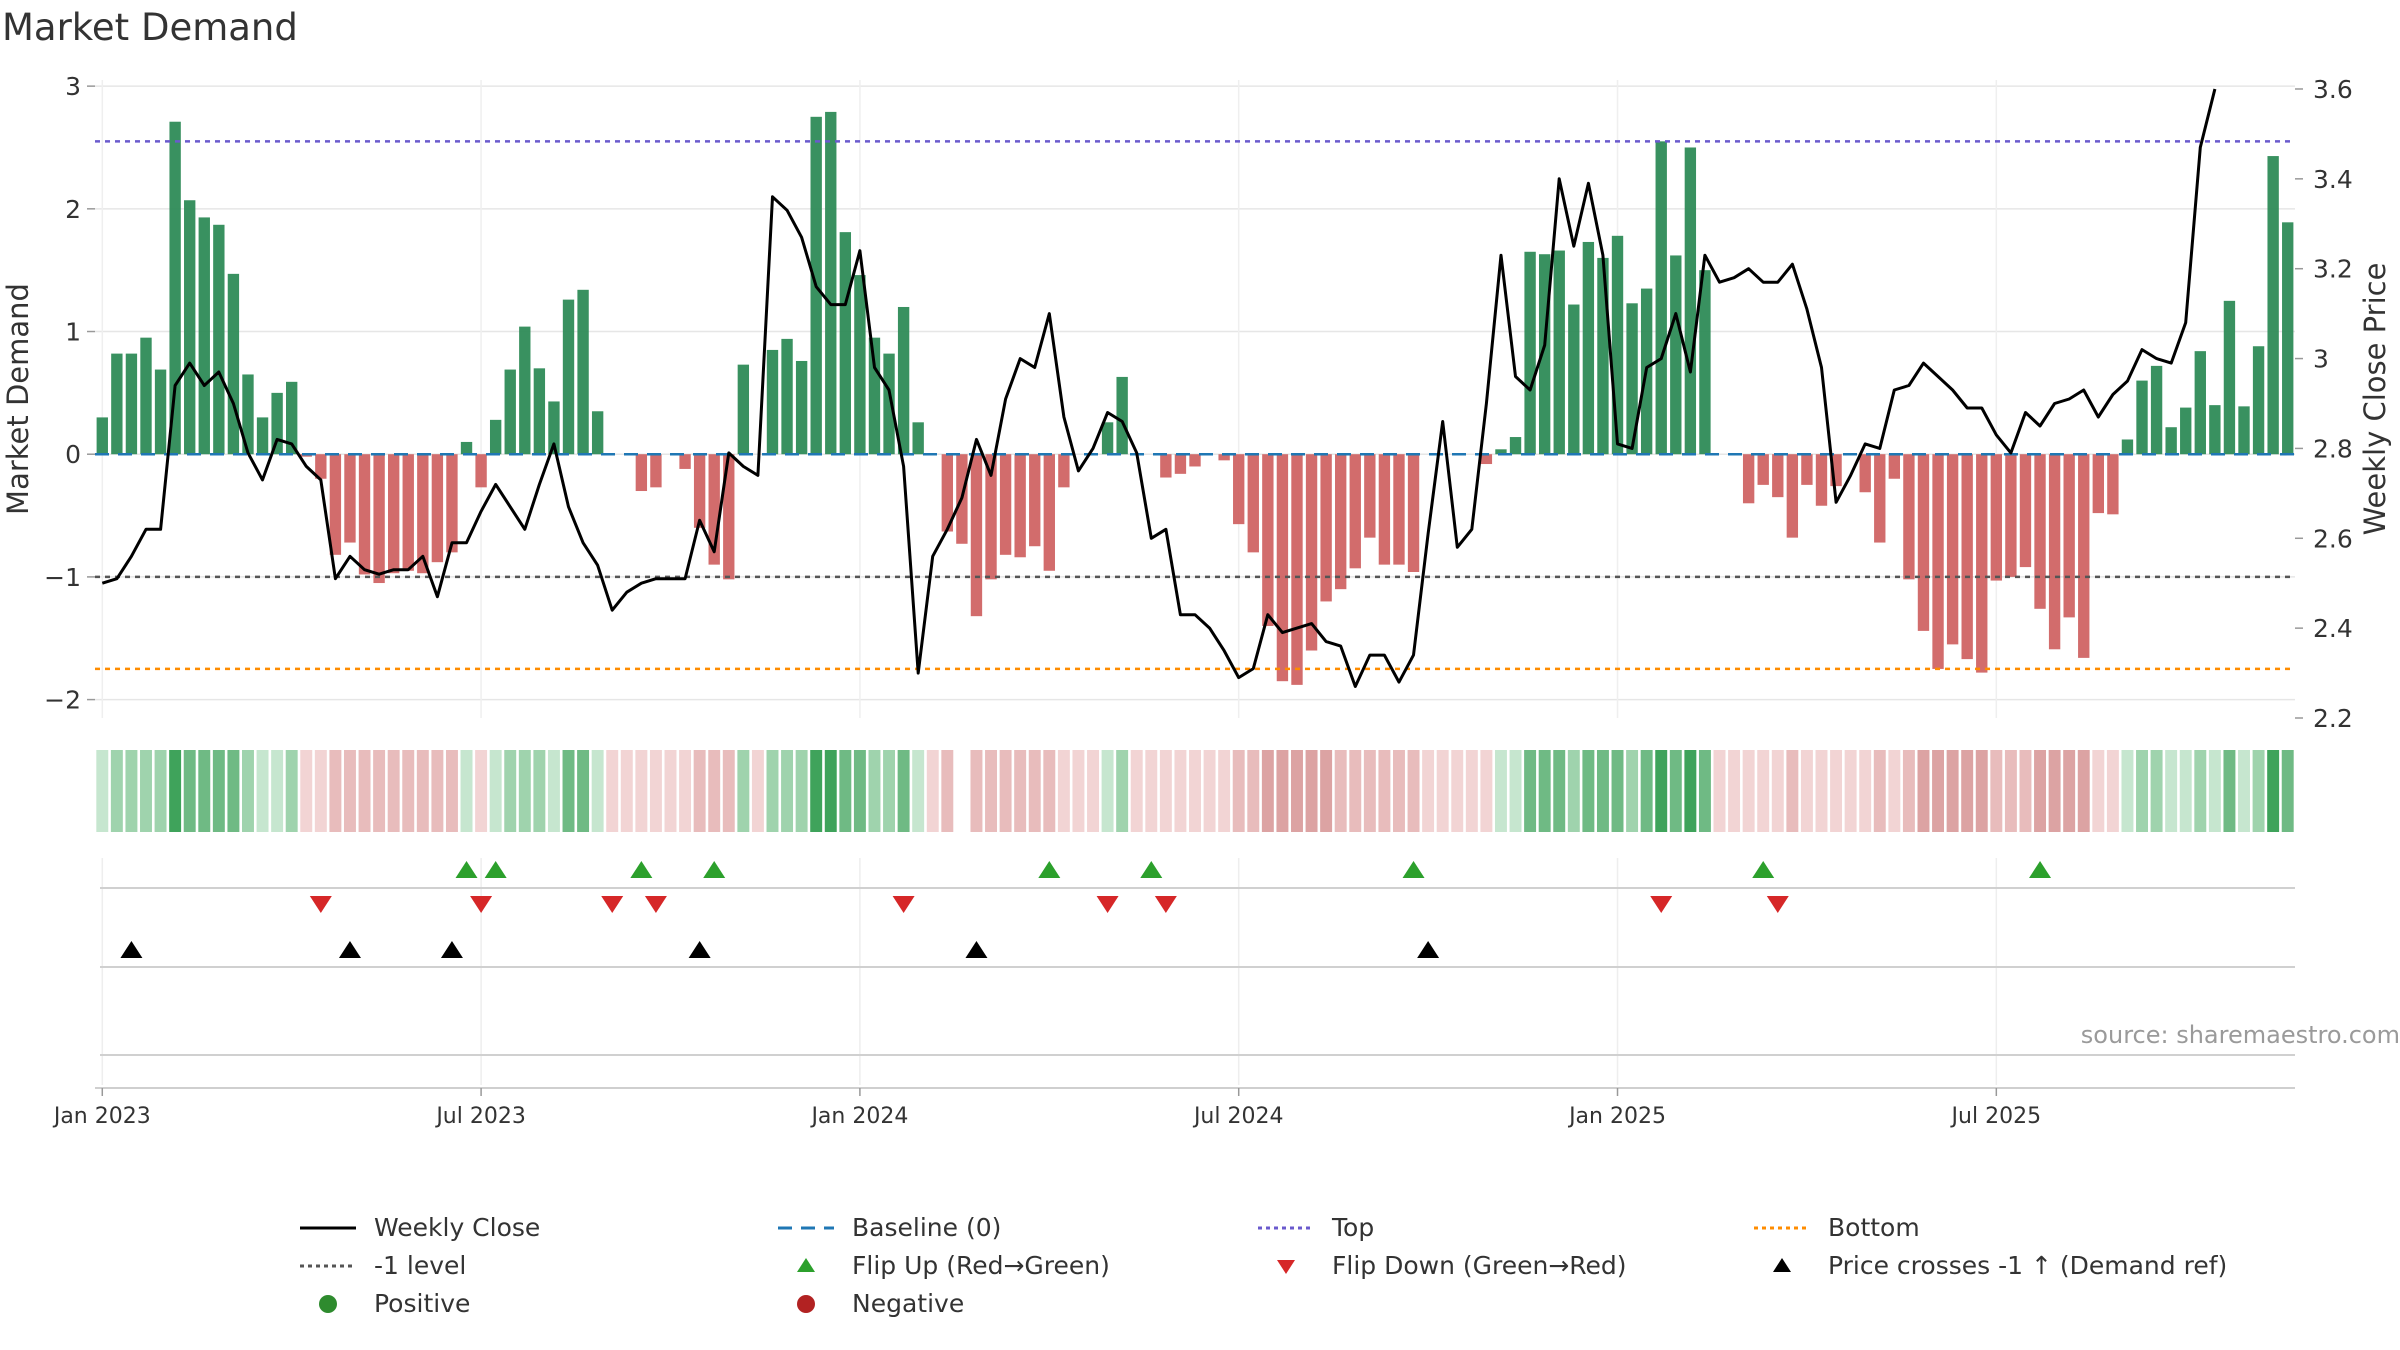 The image size is (2400, 1350). Describe the element at coordinates (420, 1227) in the screenshot. I see `legend-weekly-close: Weekly Close` at that location.